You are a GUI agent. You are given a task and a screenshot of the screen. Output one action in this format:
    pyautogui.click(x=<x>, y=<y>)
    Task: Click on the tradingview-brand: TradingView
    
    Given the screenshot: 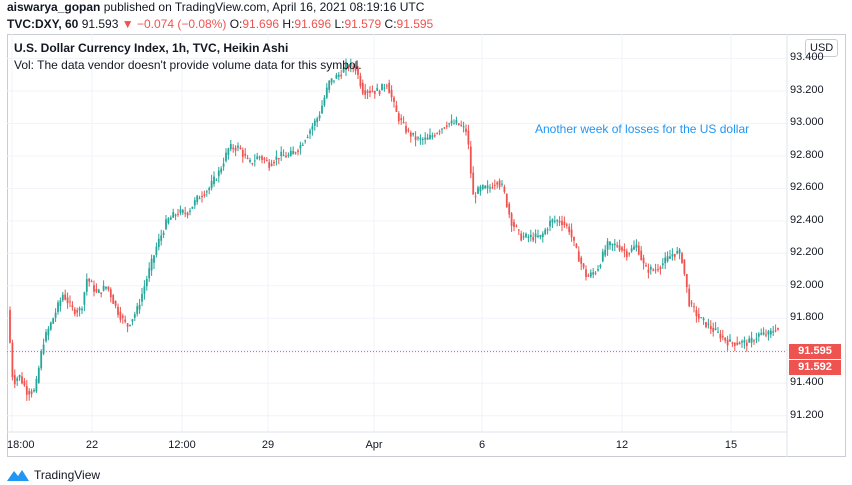 What is the action you would take?
    pyautogui.click(x=67, y=475)
    